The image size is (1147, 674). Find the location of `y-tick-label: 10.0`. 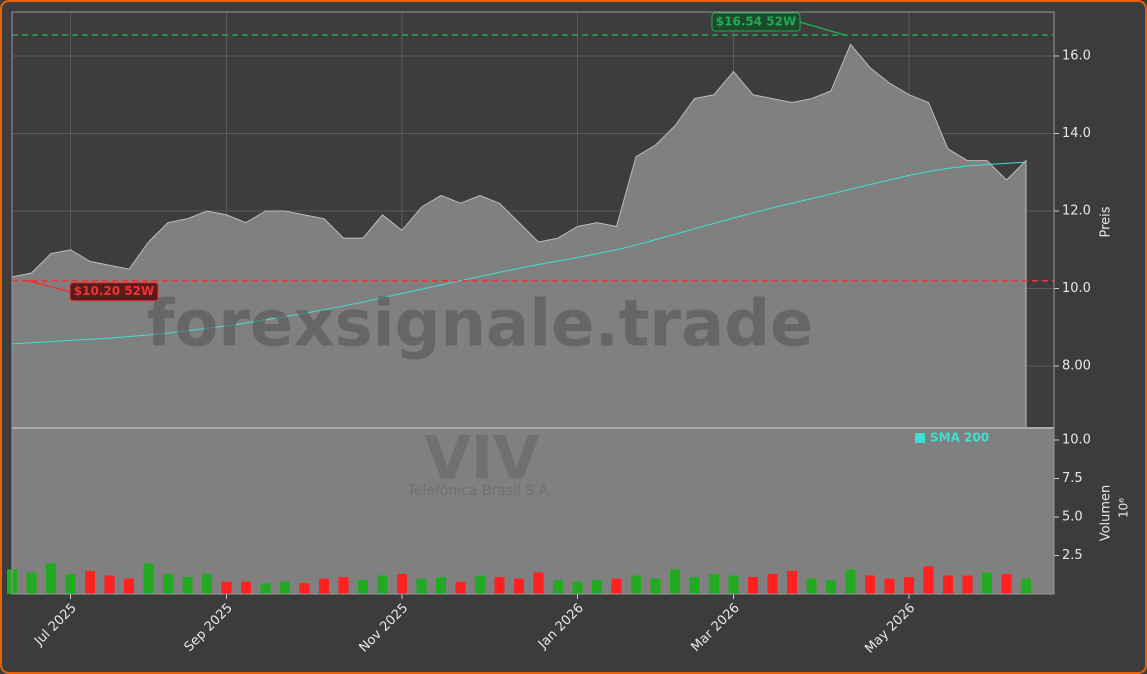

y-tick-label: 10.0 is located at coordinates (1076, 288).